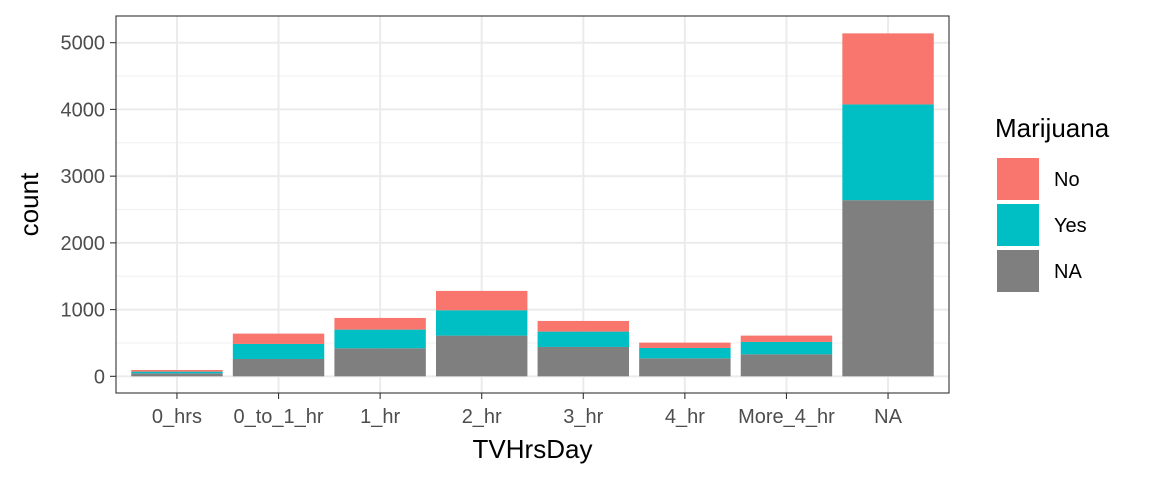 The height and width of the screenshot is (485, 1152). What do you see at coordinates (583, 417) in the screenshot?
I see `x-tick-label: 3_hr` at bounding box center [583, 417].